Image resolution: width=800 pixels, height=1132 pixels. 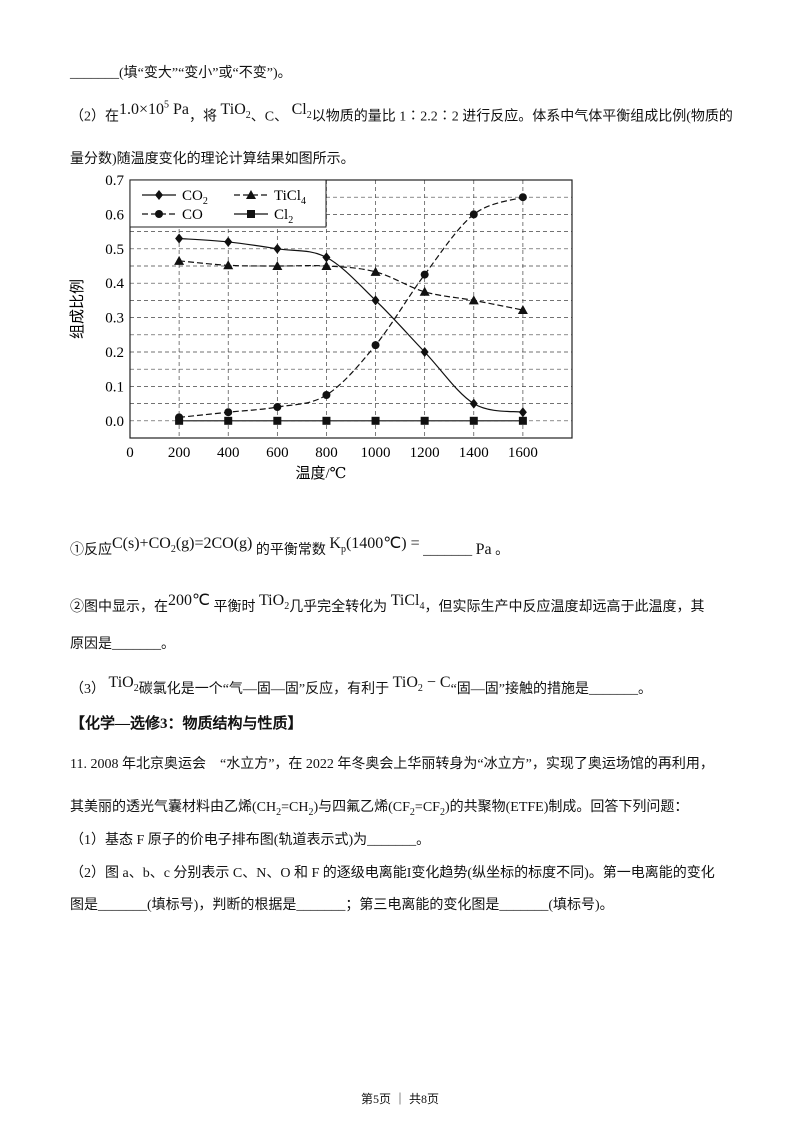 I want to click on legend-box, so click(x=228, y=203).